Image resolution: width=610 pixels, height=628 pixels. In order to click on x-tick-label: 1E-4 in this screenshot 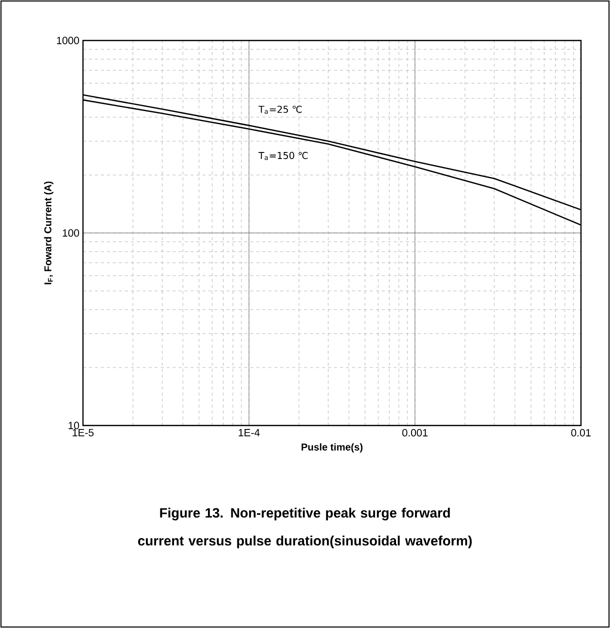, I will do `click(249, 432)`.